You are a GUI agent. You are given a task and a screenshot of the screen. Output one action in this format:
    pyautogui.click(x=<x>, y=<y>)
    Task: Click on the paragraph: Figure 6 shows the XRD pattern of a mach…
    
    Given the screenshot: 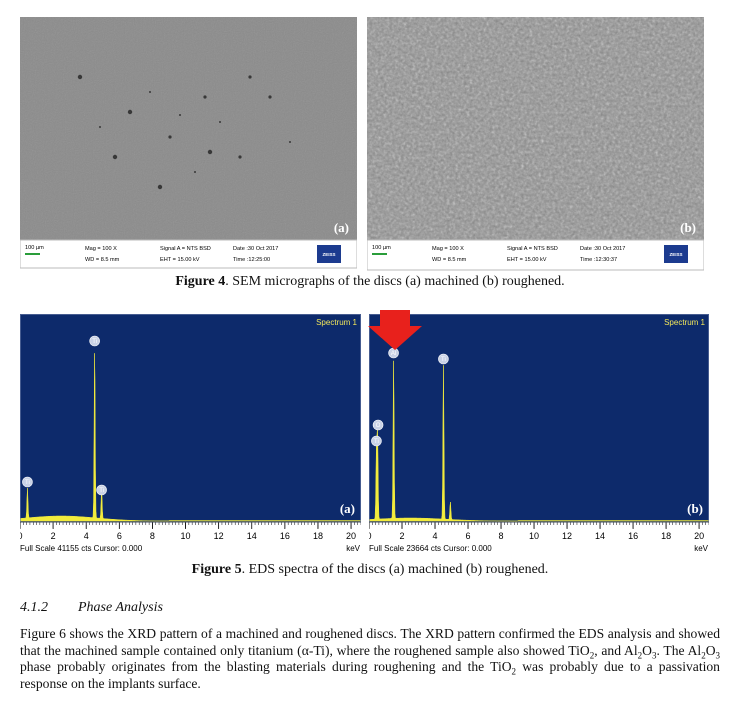 What is the action you would take?
    pyautogui.click(x=370, y=659)
    